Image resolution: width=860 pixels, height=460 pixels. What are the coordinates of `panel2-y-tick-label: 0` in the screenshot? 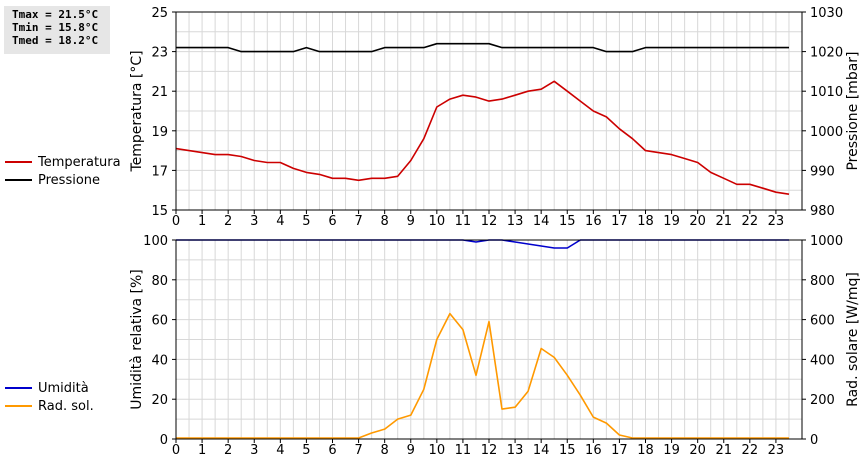 It's located at (164, 440).